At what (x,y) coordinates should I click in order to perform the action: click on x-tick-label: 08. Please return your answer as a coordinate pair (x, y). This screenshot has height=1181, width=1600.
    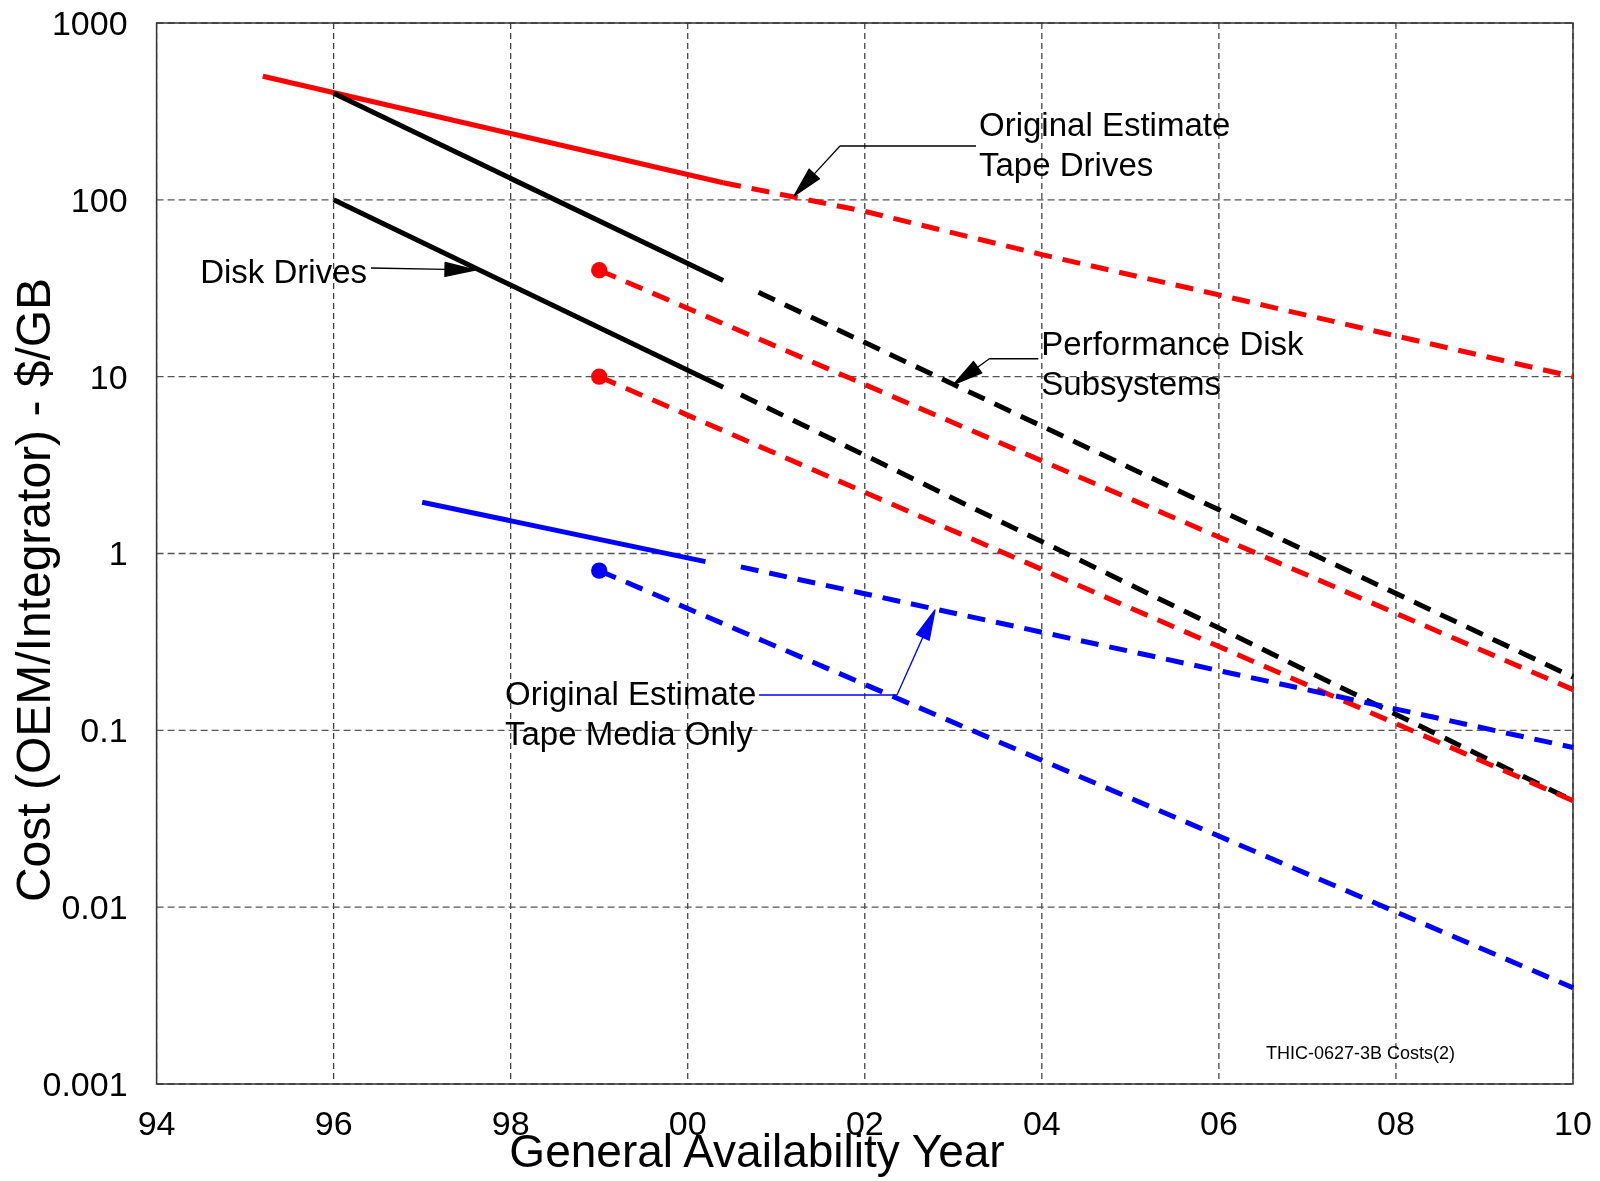
    Looking at the image, I should click on (1396, 1123).